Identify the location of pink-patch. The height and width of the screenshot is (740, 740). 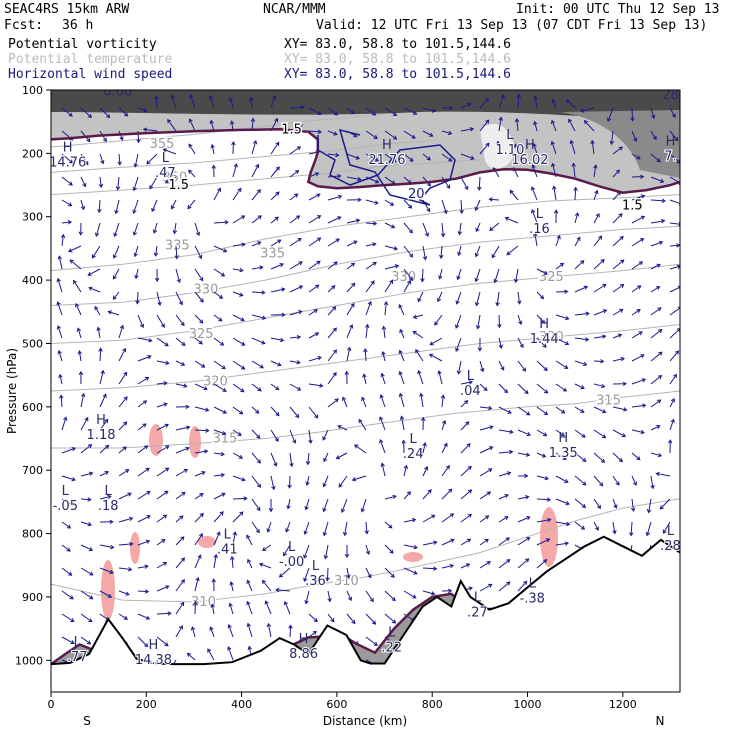
(413, 557).